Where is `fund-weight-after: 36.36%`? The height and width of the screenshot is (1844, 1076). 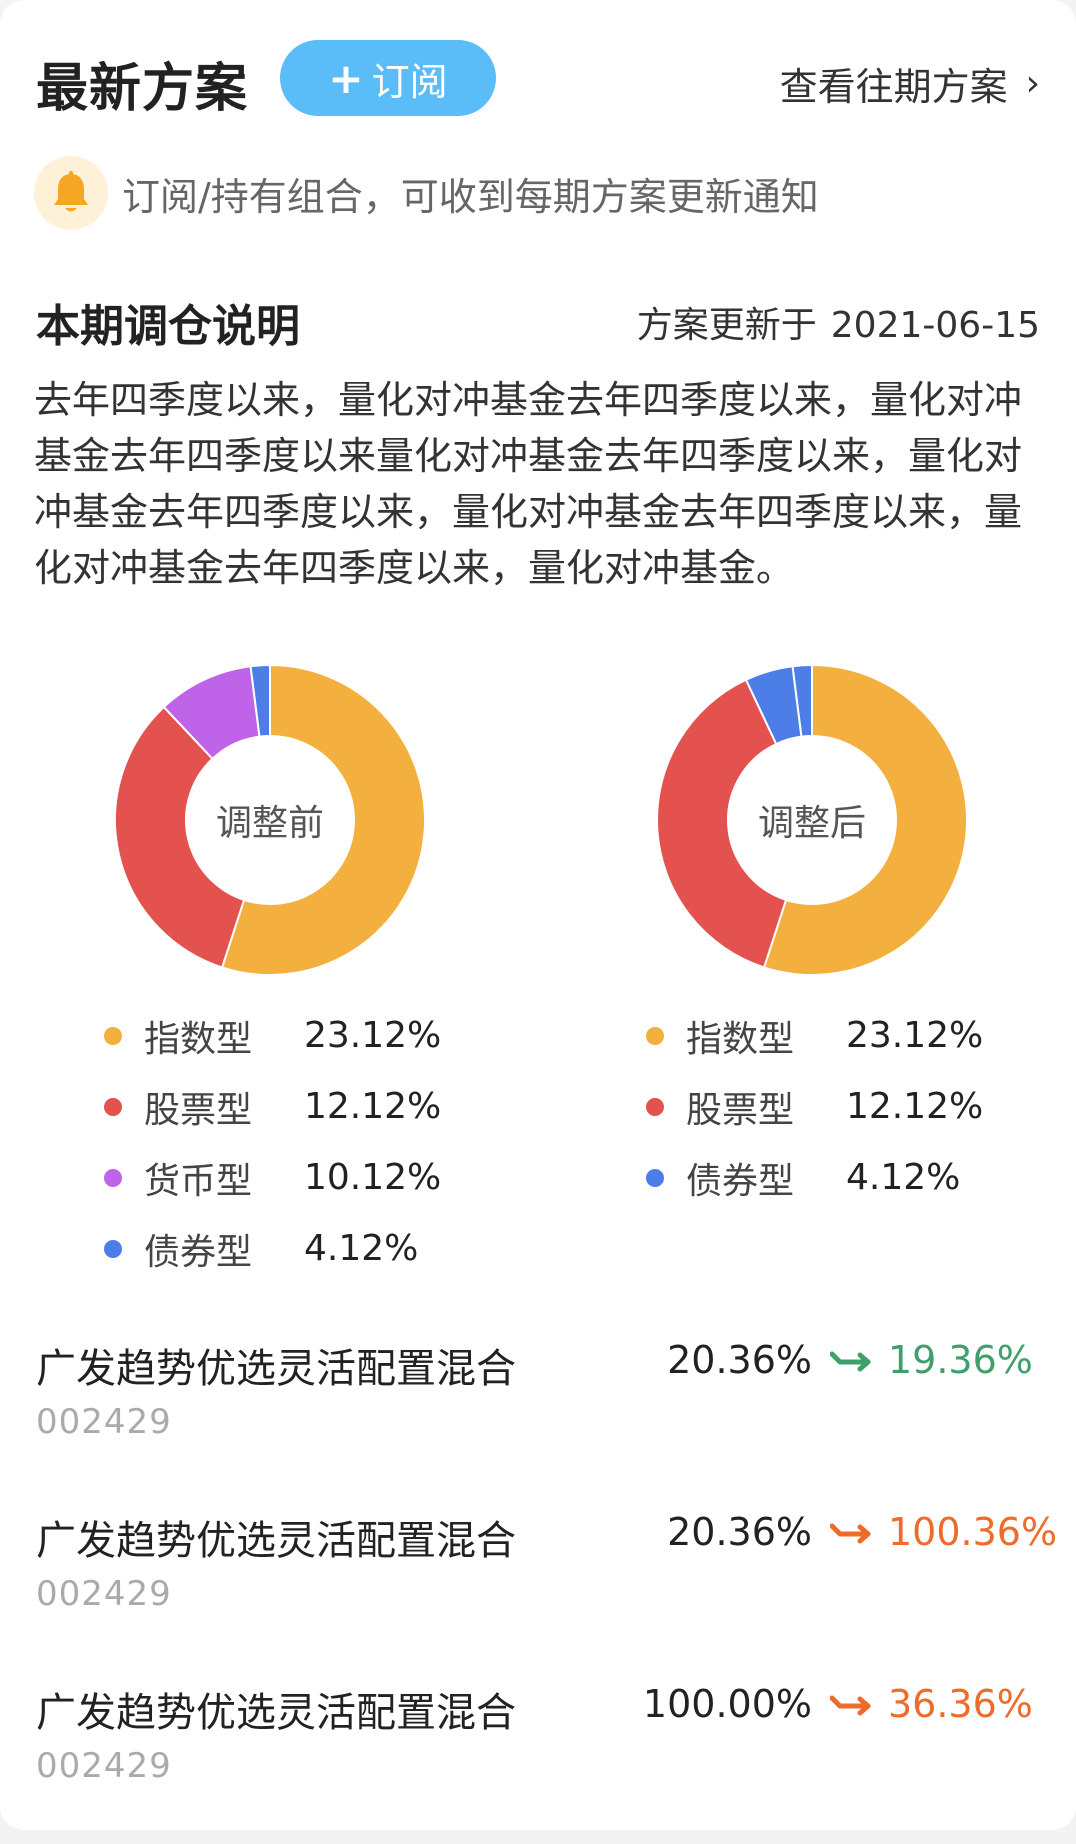
fund-weight-after: 36.36% is located at coordinates (960, 1704).